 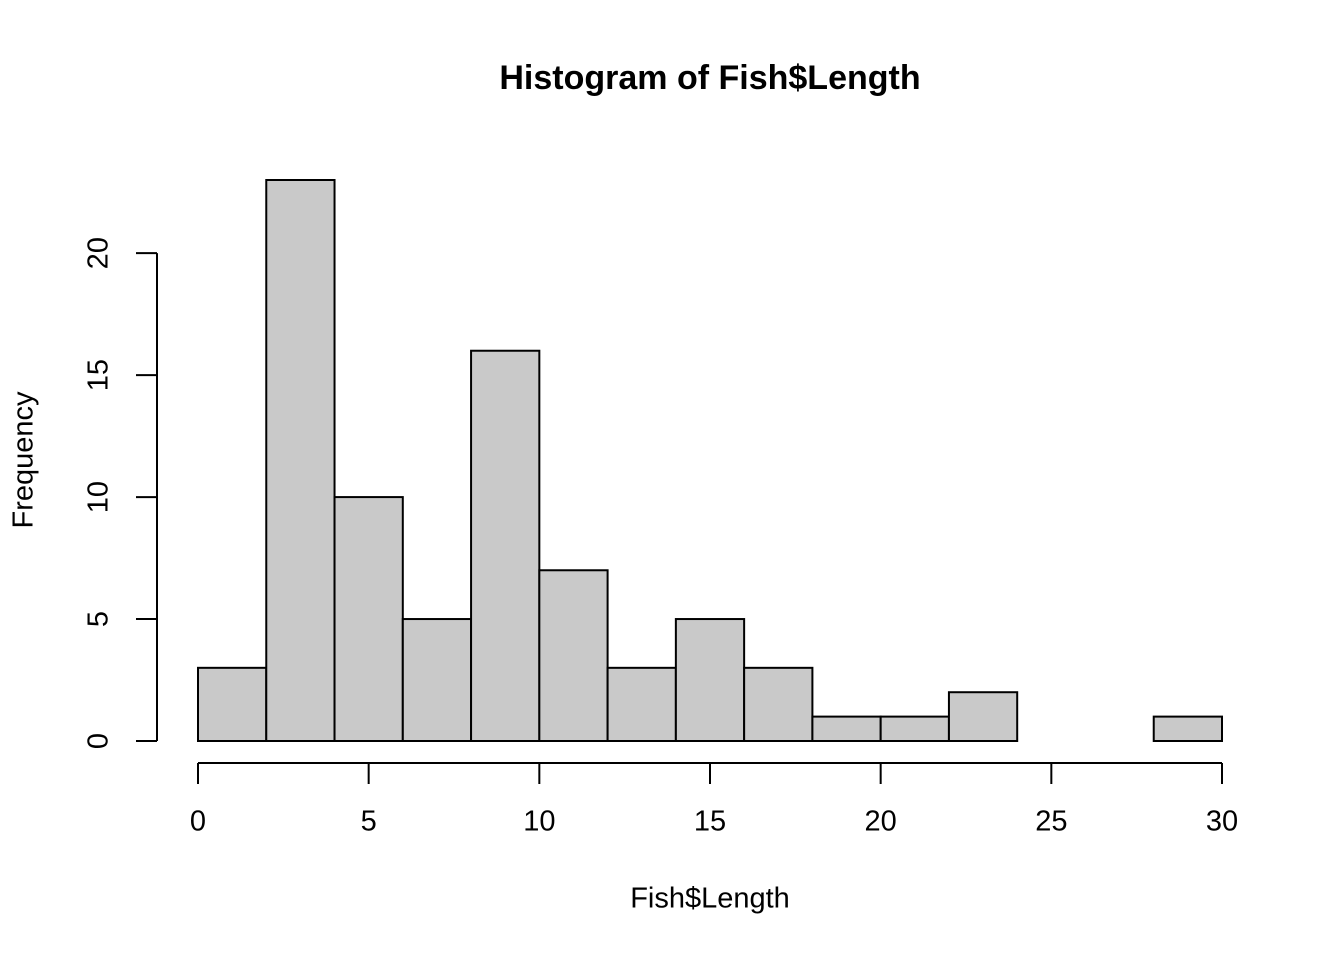 I want to click on y-tick-label: 10, so click(x=99, y=497).